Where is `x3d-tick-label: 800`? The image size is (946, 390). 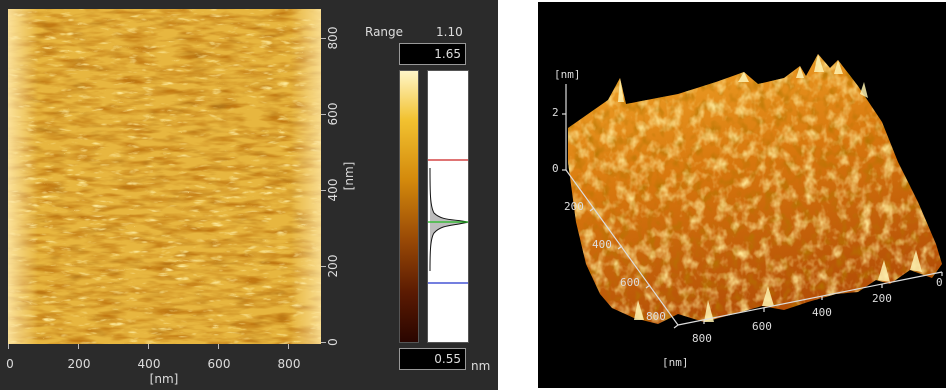 x3d-tick-label: 800 is located at coordinates (702, 338).